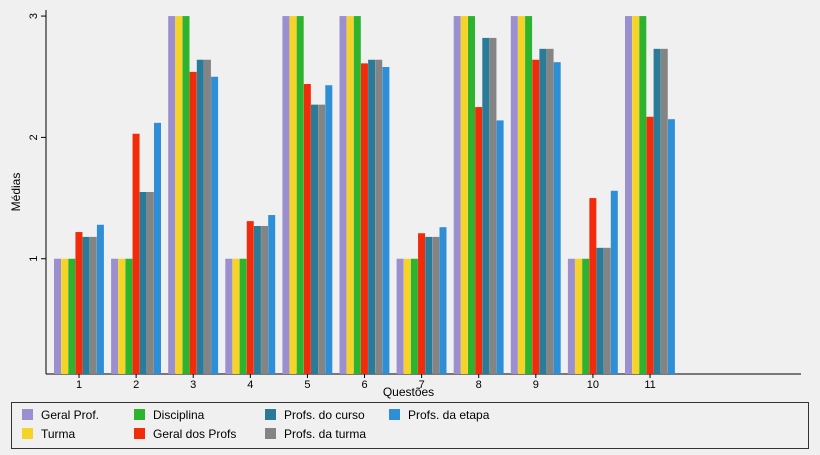  Describe the element at coordinates (324, 415) in the screenshot. I see `legend-label: Profs. do curso` at that location.